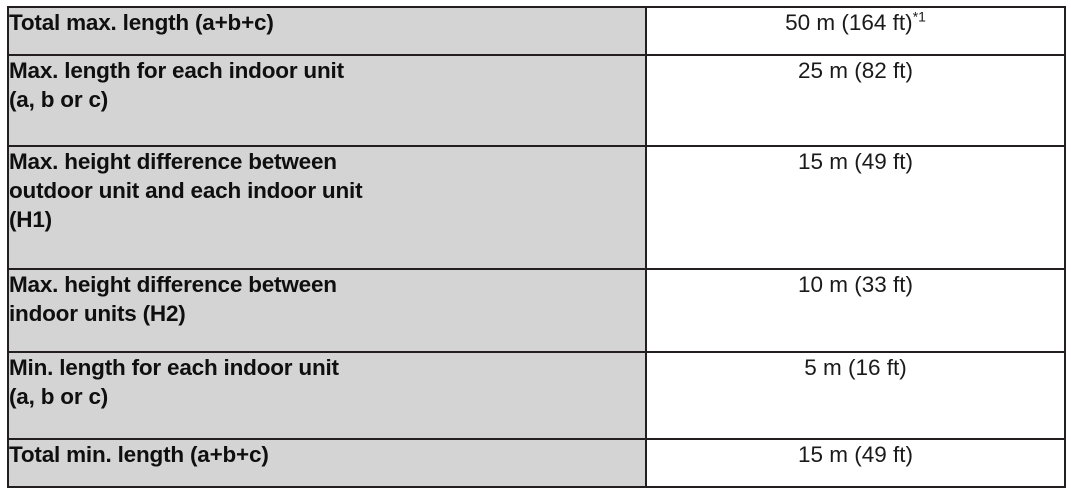  What do you see at coordinates (849, 22) in the screenshot?
I see `spec-value-text: 50 m (164 ft)` at bounding box center [849, 22].